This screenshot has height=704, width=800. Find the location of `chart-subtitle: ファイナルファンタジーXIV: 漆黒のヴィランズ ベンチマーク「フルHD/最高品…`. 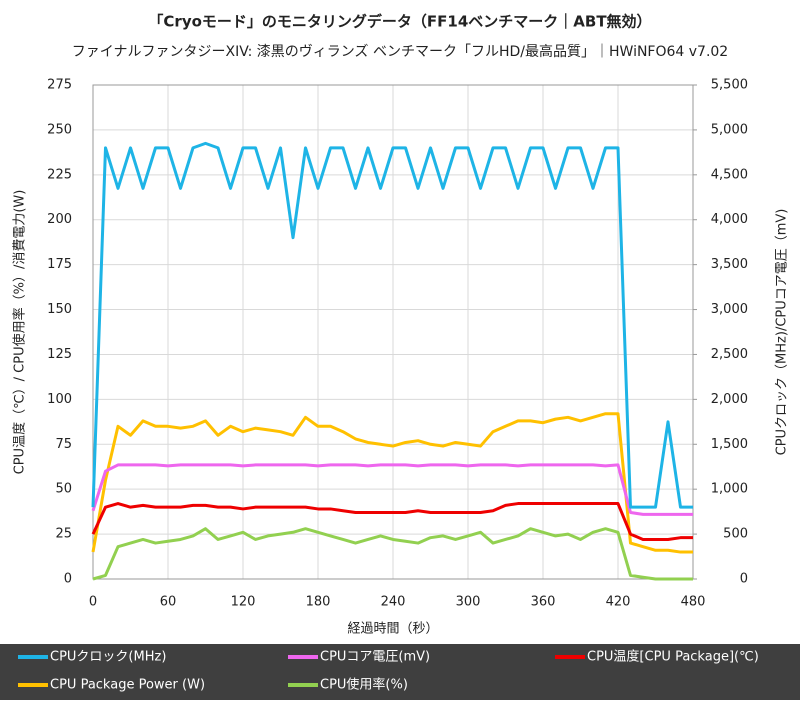

chart-subtitle: ファイナルファンタジーXIV: 漆黒のヴィランズ ベンチマーク「フルHD/最高品… is located at coordinates (400, 51).